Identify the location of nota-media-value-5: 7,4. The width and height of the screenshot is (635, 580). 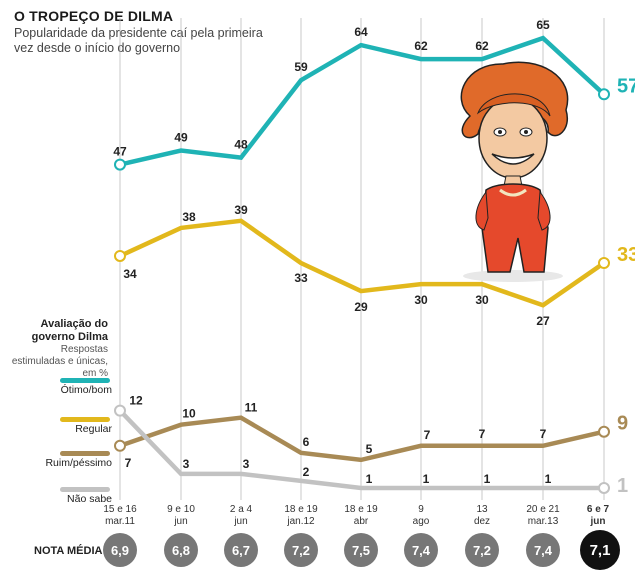
(421, 550).